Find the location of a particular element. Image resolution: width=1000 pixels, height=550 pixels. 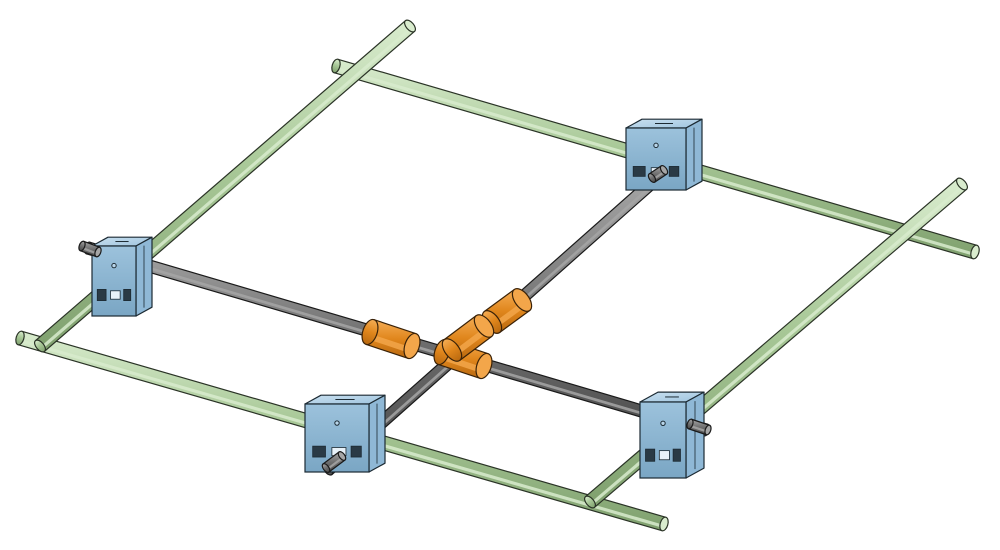

bushing-x-left is located at coordinates (391, 339).